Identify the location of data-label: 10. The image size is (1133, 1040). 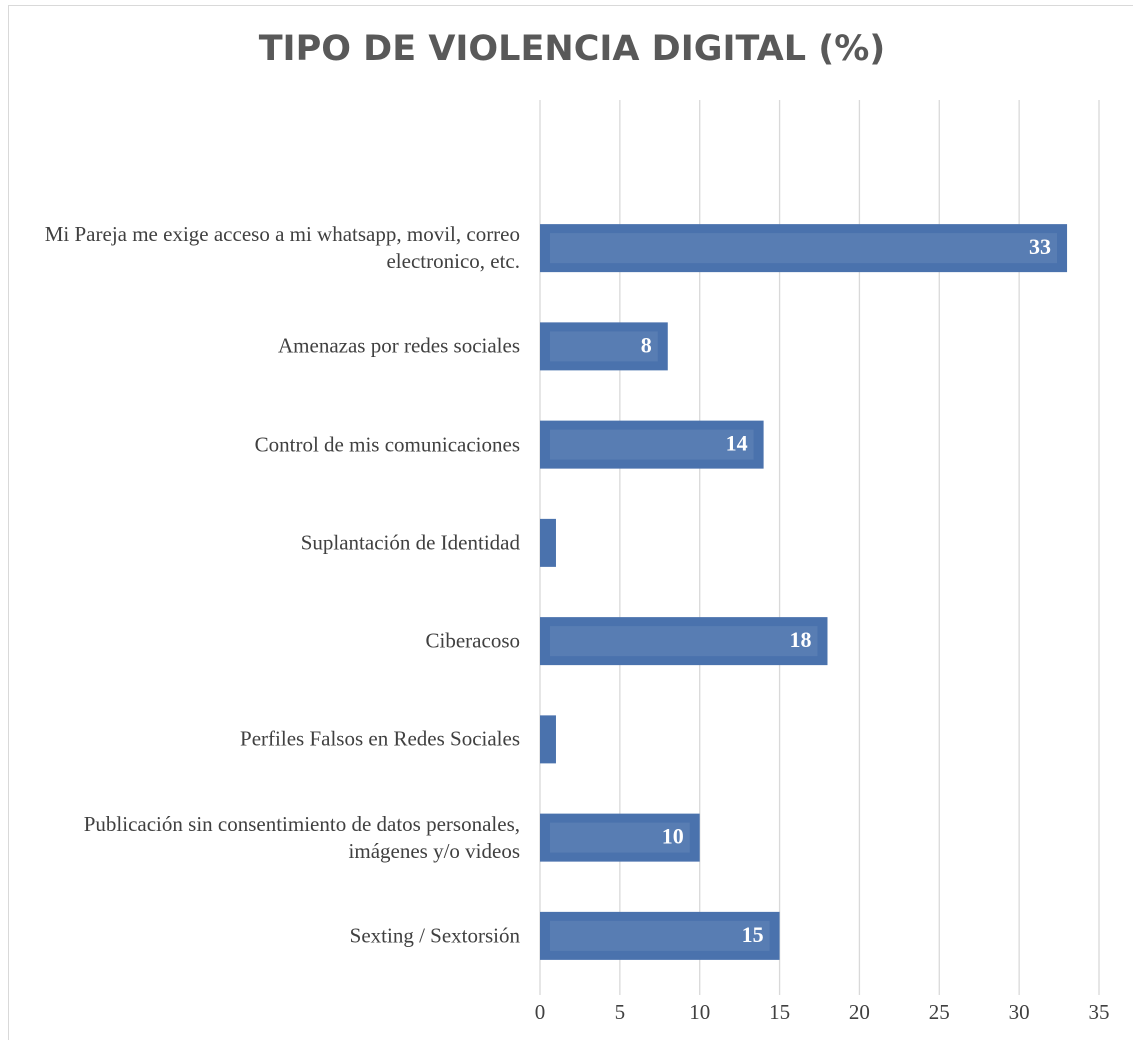
(673, 836).